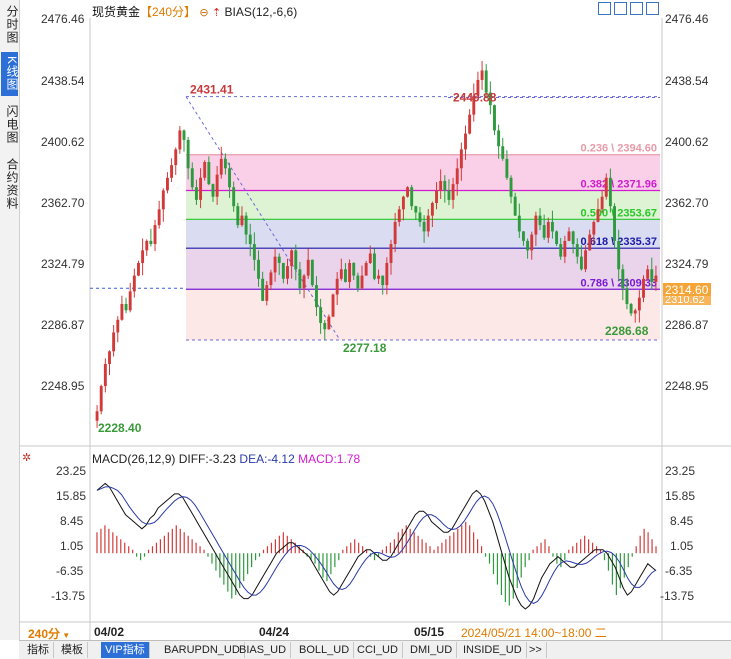 The image size is (731, 659). I want to click on fullscreen-icon, so click(652, 8).